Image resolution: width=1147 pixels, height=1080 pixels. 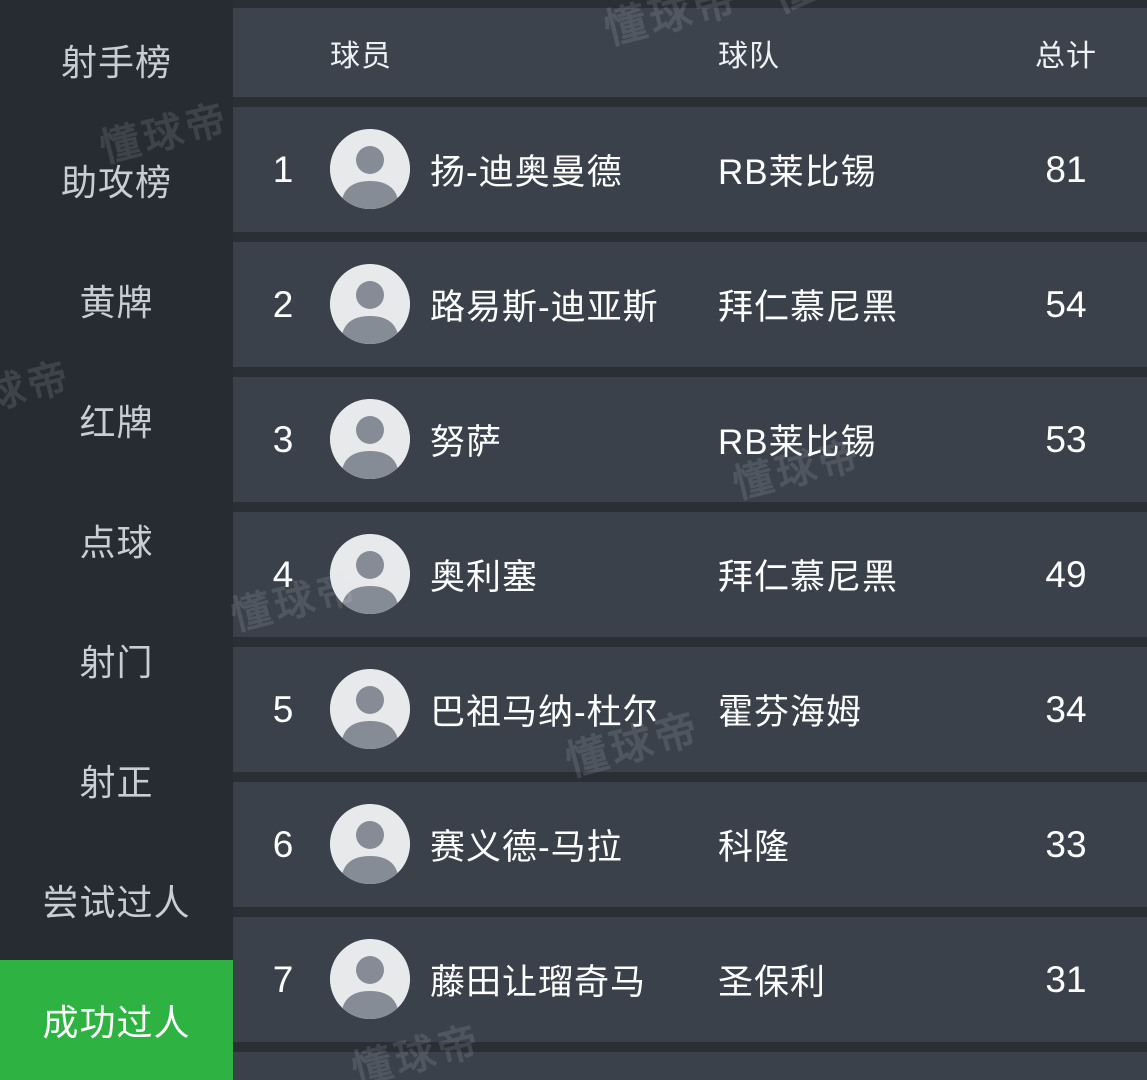 What do you see at coordinates (283, 709) in the screenshot?
I see `rank-value: 5` at bounding box center [283, 709].